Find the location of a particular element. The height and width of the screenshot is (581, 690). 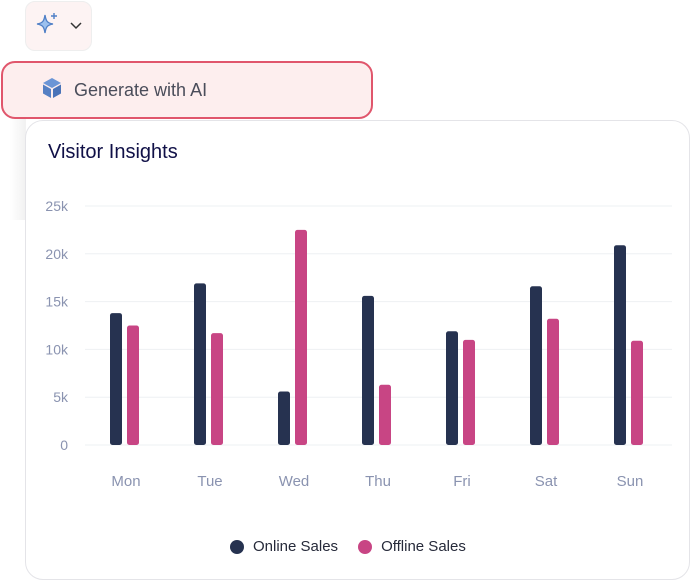

y-tick-label: 15k is located at coordinates (57, 302).